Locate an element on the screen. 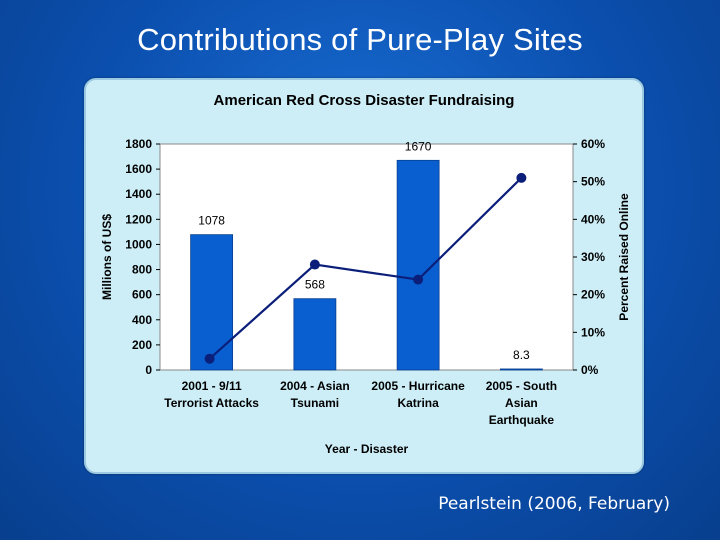 The width and height of the screenshot is (720, 540). bar-value-label: 568 is located at coordinates (315, 285).